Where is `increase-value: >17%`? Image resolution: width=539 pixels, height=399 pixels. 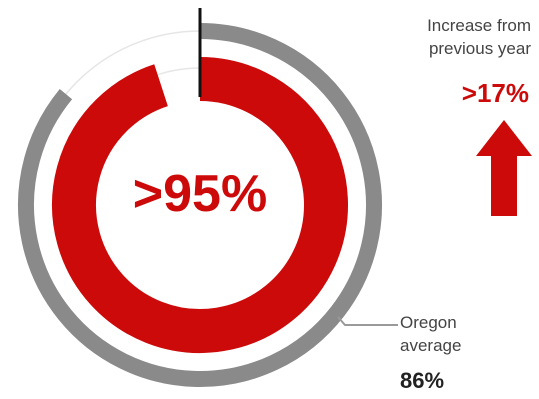 increase-value: >17% is located at coordinates (495, 93).